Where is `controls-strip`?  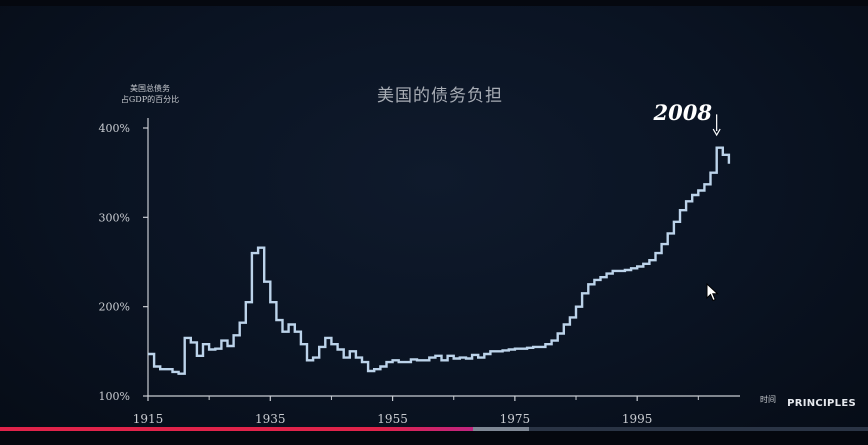
controls-strip is located at coordinates (434, 438).